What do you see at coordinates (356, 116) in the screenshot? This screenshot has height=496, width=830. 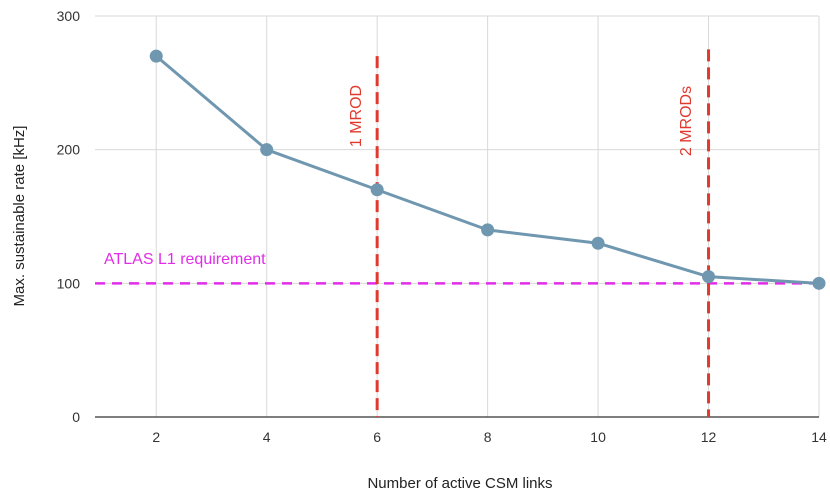 I see `vline-annotation-label-1mrod: 1 MROD` at bounding box center [356, 116].